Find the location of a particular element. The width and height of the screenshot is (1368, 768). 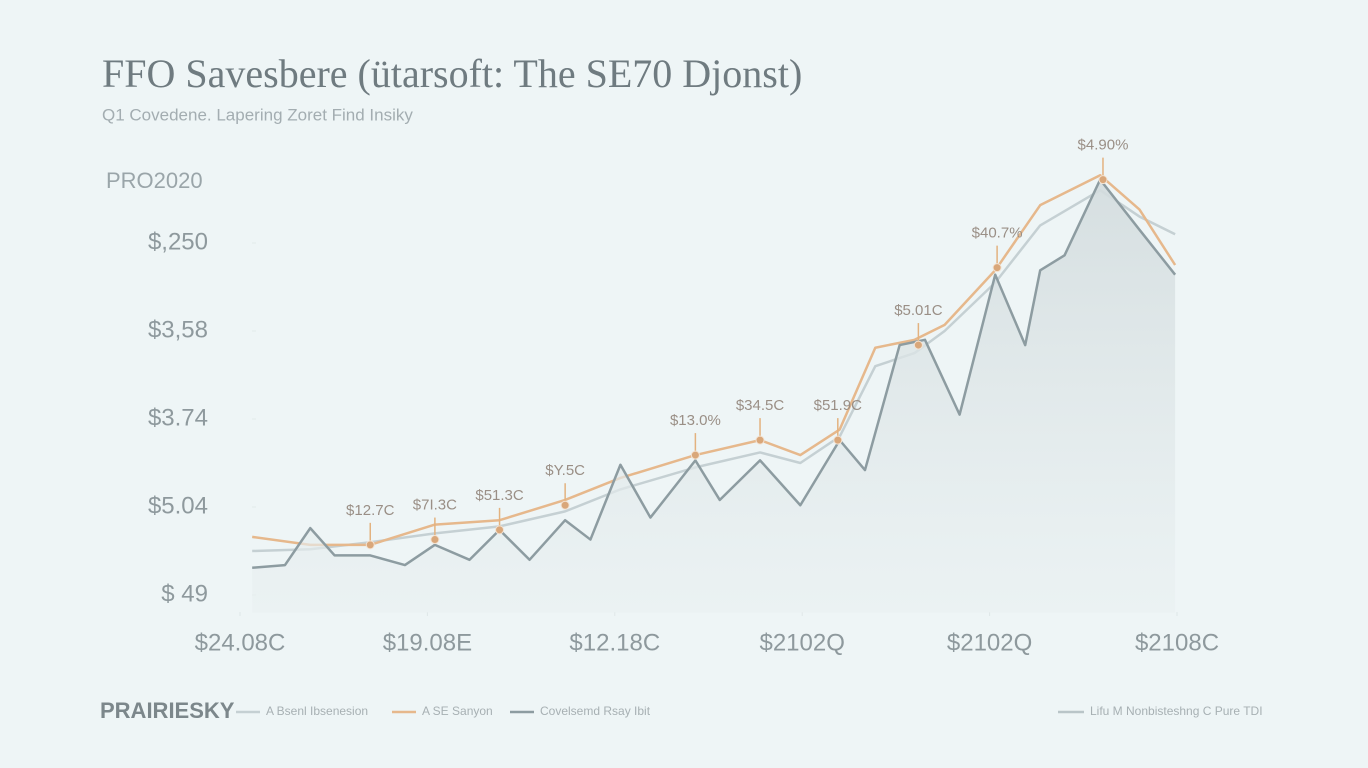

brand: PRAIRIESKY is located at coordinates (167, 710).